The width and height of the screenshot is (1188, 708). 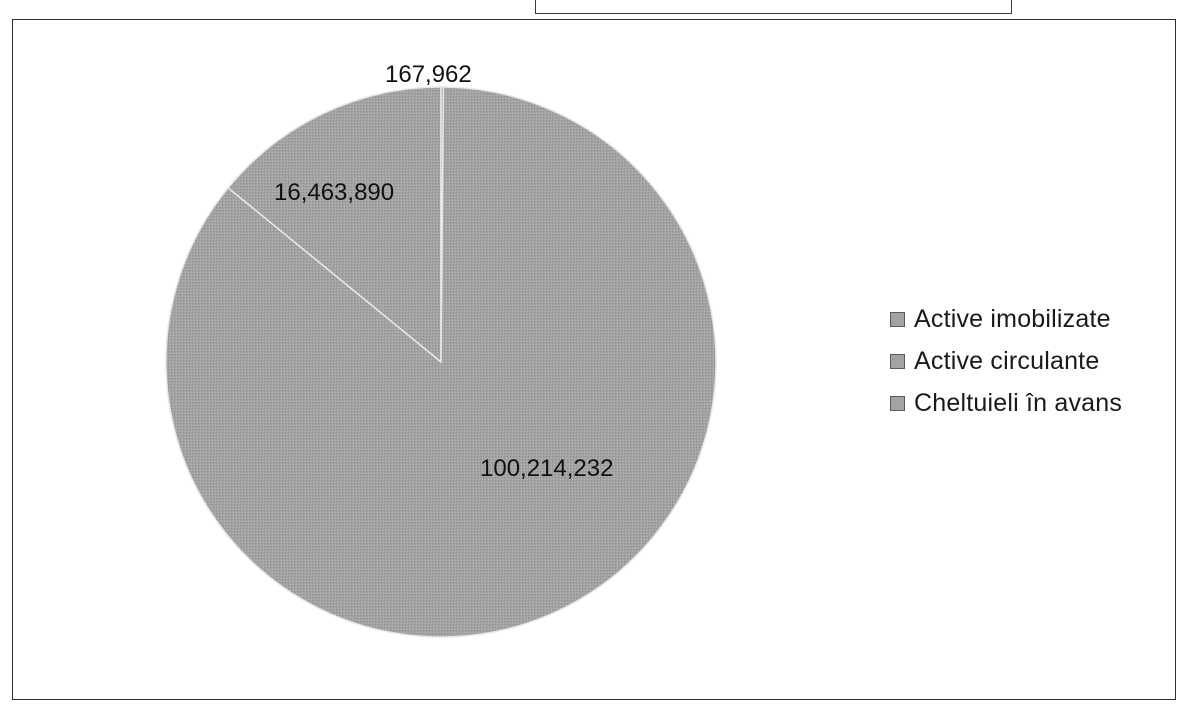 I want to click on legend-item-cheltuieli-in-avans: Cheltuieli în avans, so click(x=1006, y=403).